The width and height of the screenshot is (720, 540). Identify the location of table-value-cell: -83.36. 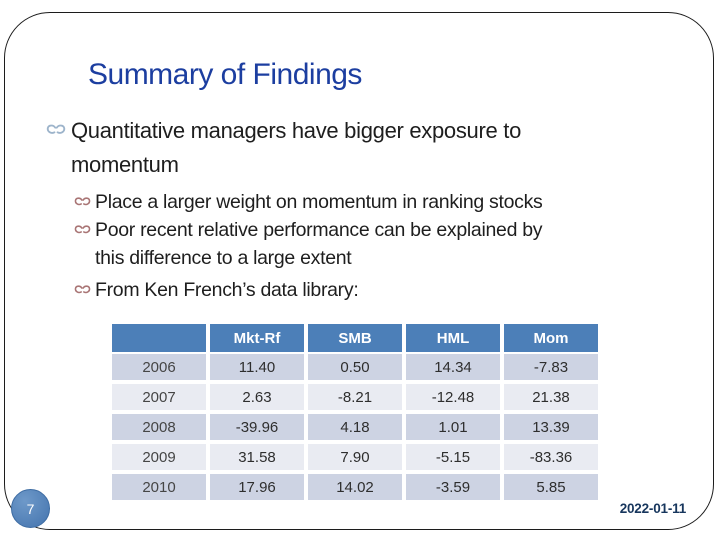
(551, 457).